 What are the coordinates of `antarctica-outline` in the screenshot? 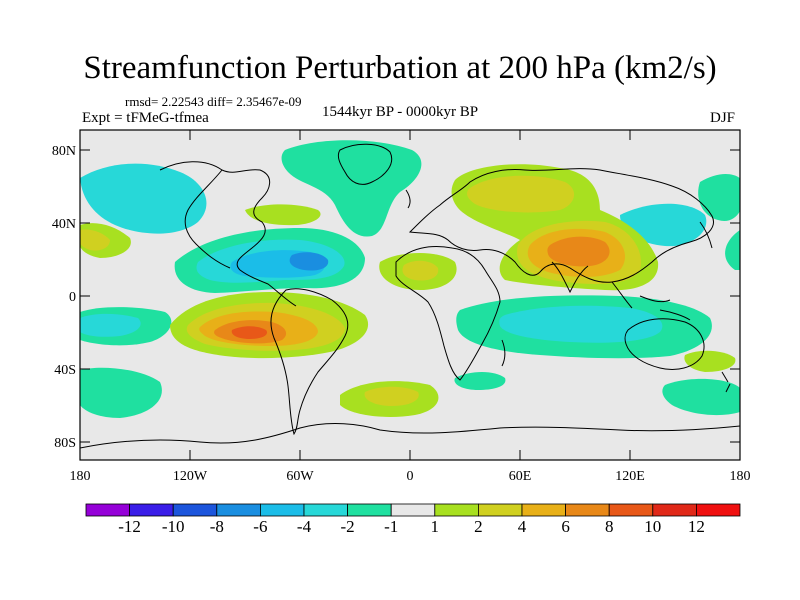 It's located at (410, 436).